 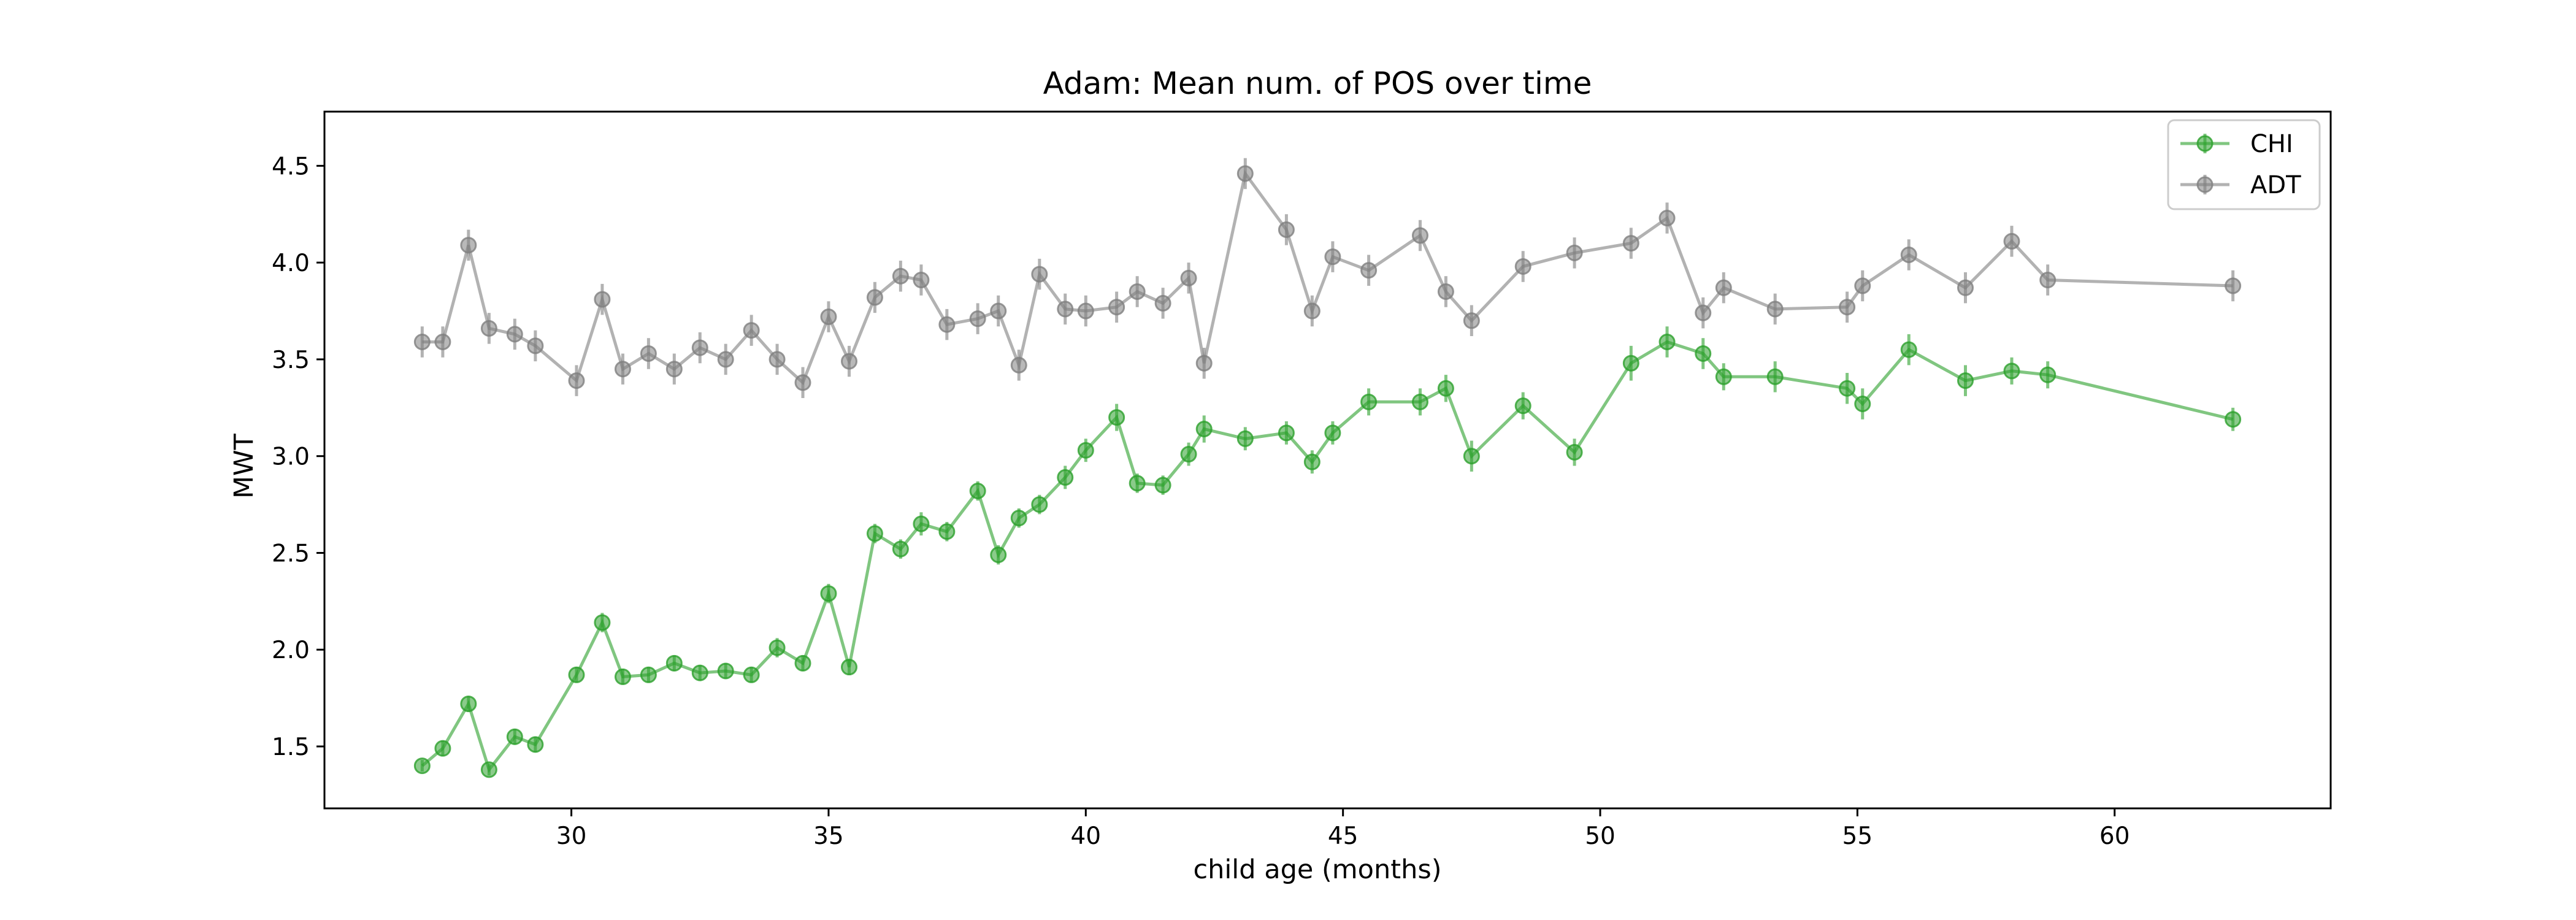 What do you see at coordinates (571, 836) in the screenshot?
I see `x-tick-label-0: 30` at bounding box center [571, 836].